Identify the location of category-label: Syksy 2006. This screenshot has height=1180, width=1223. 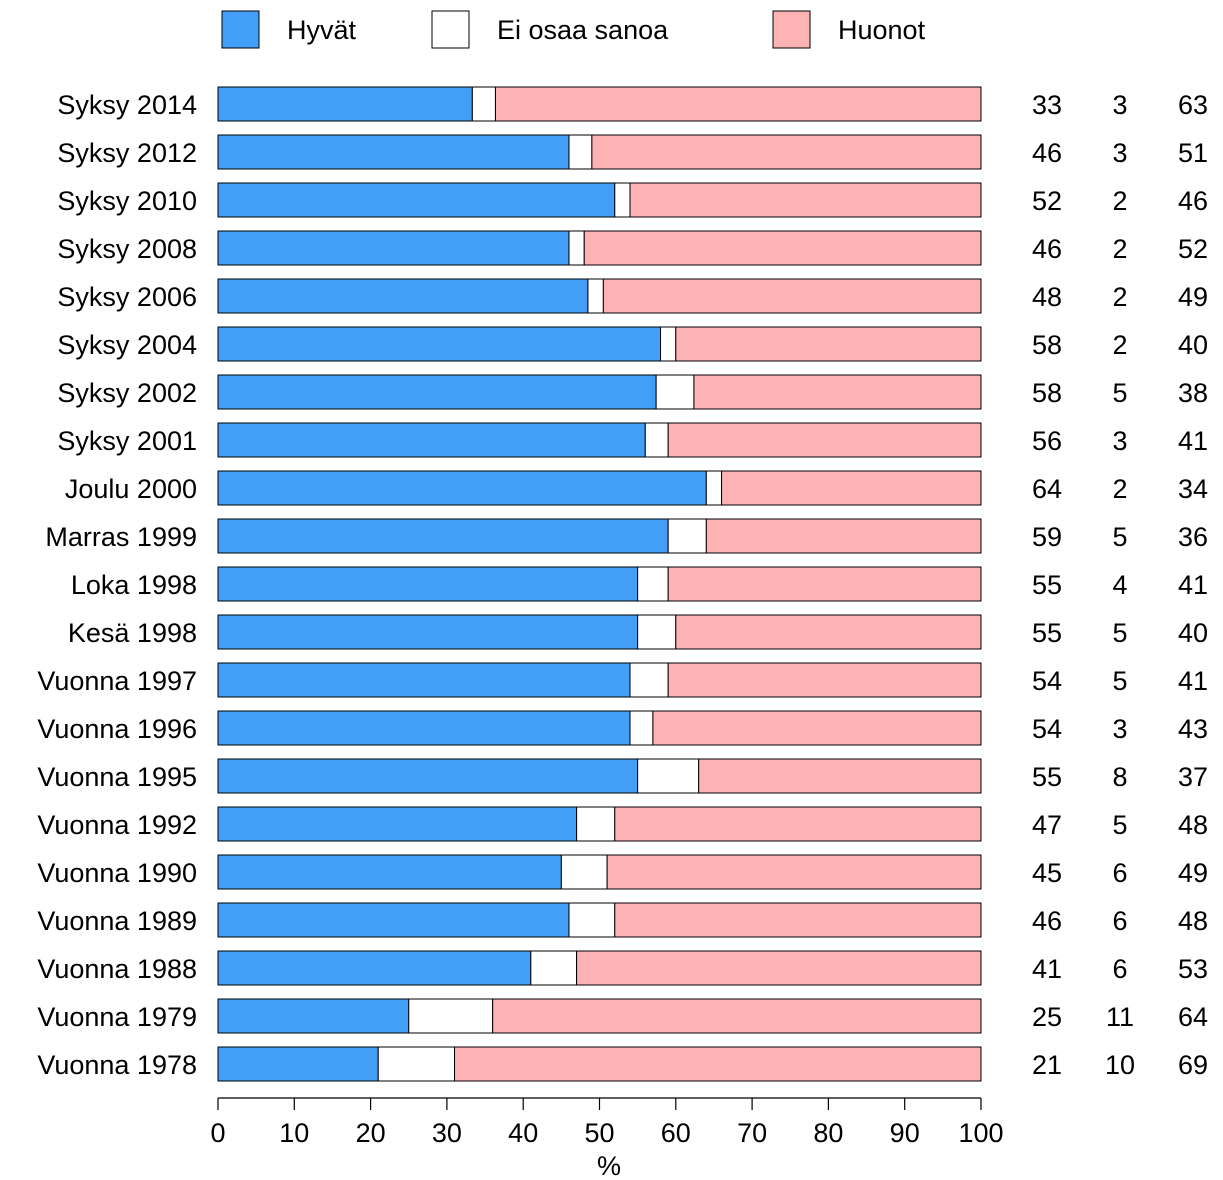
(127, 297).